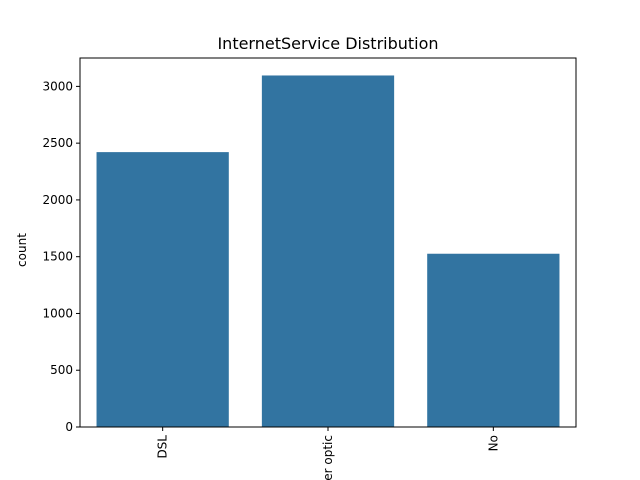 The height and width of the screenshot is (480, 640). Describe the element at coordinates (57, 313) in the screenshot. I see `y-tick-label: 1000` at that location.